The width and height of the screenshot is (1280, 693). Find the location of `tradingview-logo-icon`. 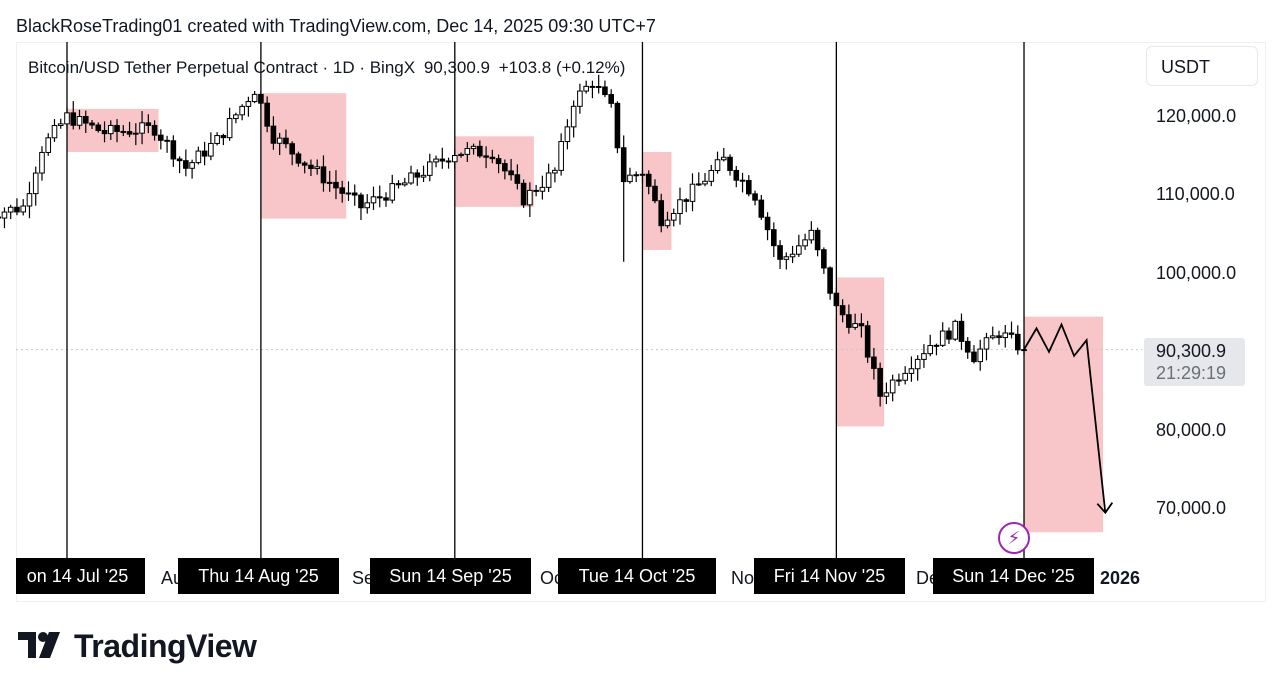

tradingview-logo-icon is located at coordinates (42, 646).